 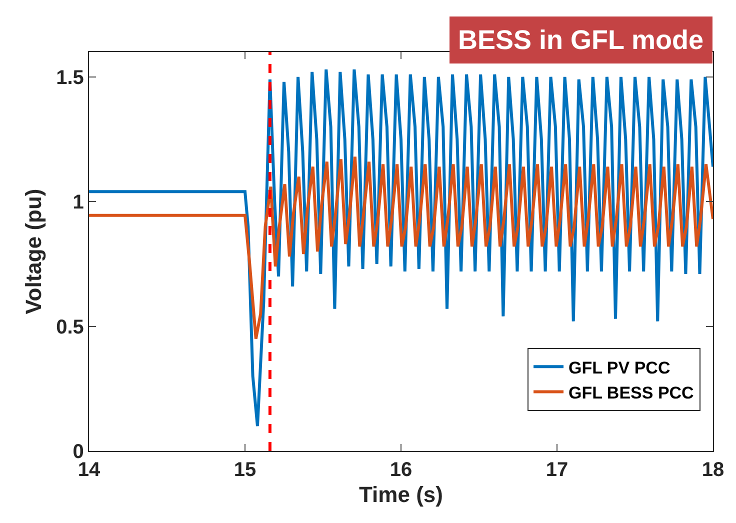 I want to click on y-tick-label: 0.5, so click(x=70, y=327).